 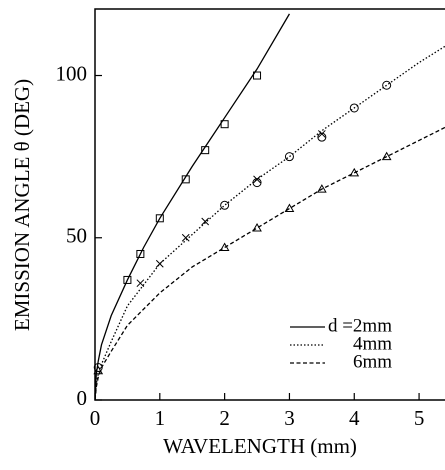 What do you see at coordinates (160, 418) in the screenshot?
I see `x-tick-label: 1` at bounding box center [160, 418].